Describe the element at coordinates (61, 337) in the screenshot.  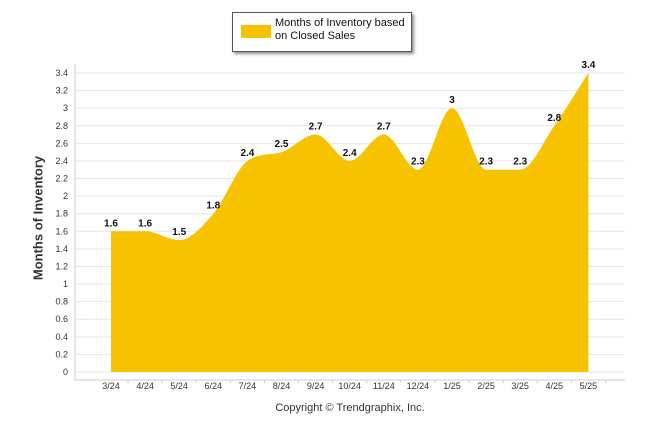
I see `y-tick-label: 0.4` at that location.